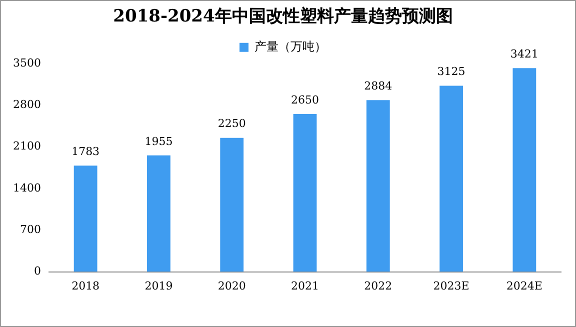 This screenshot has height=327, width=576. What do you see at coordinates (304, 99) in the screenshot?
I see `data-label: 2650` at bounding box center [304, 99].